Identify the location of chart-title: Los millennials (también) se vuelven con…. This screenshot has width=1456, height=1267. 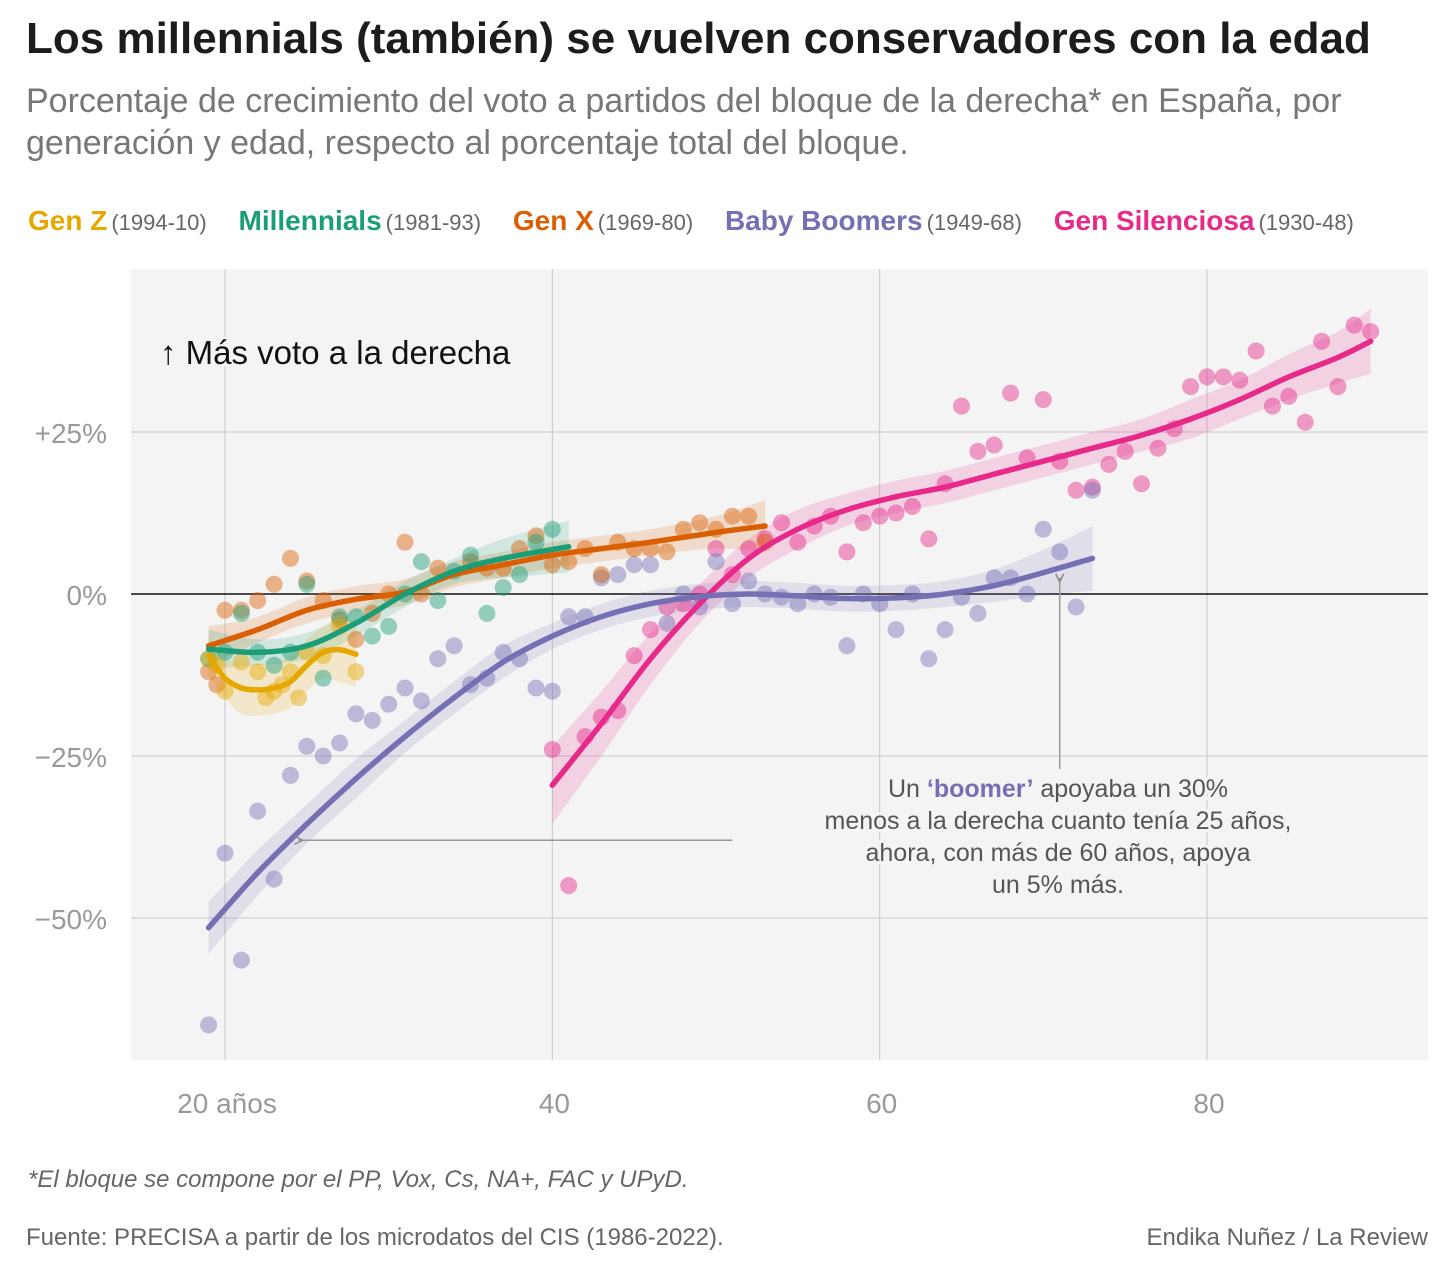
(698, 38).